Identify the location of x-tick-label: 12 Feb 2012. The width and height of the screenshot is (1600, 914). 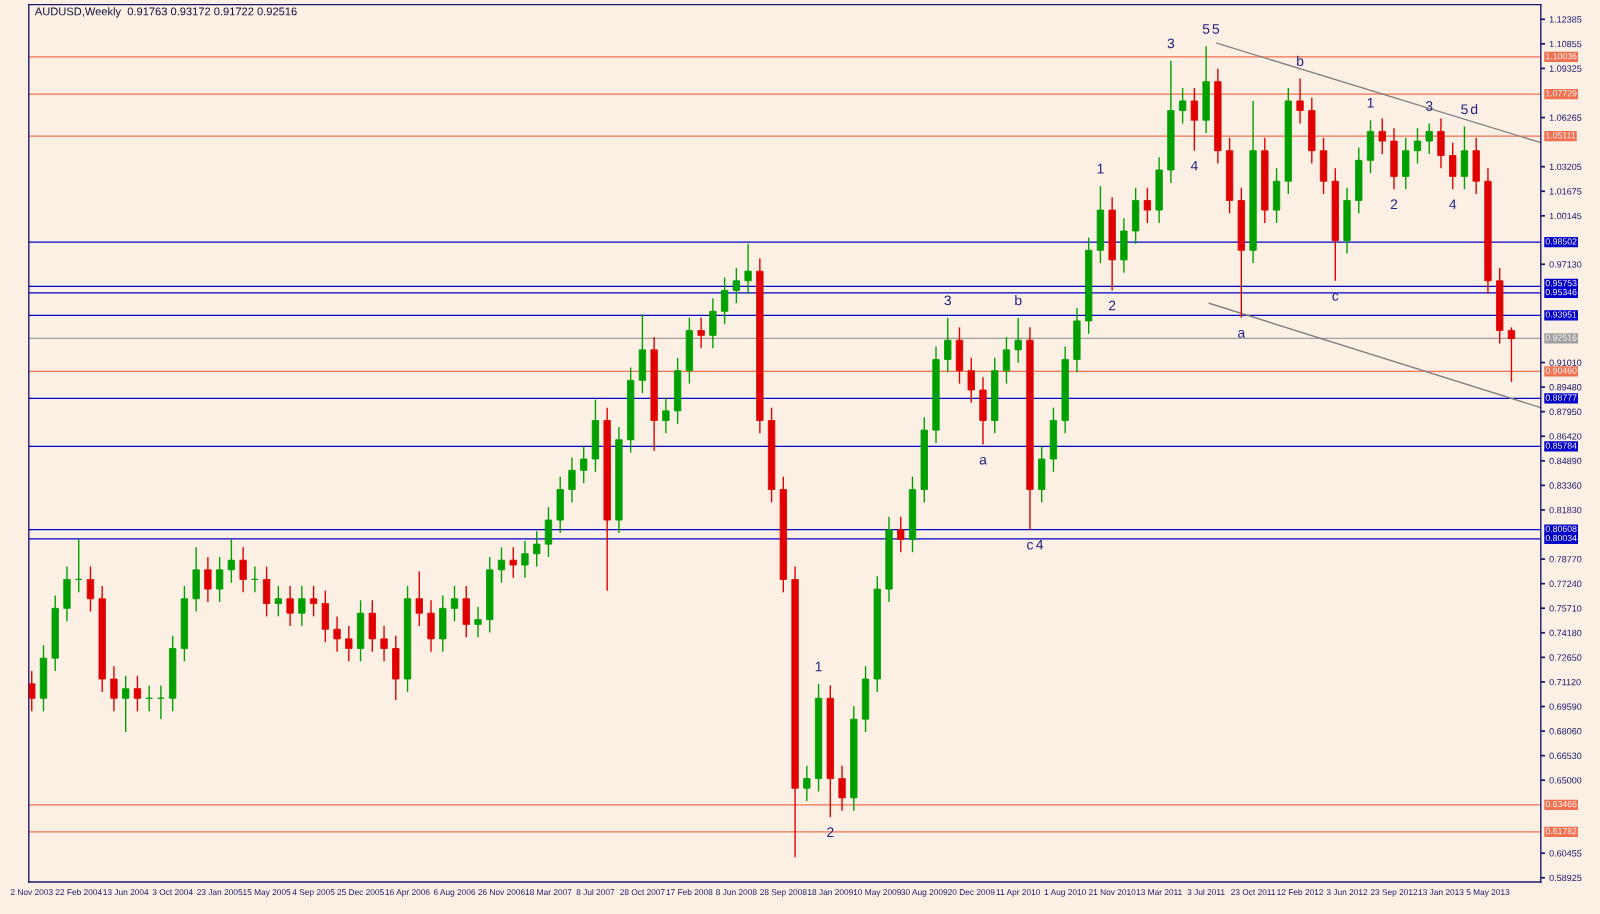
(1300, 892).